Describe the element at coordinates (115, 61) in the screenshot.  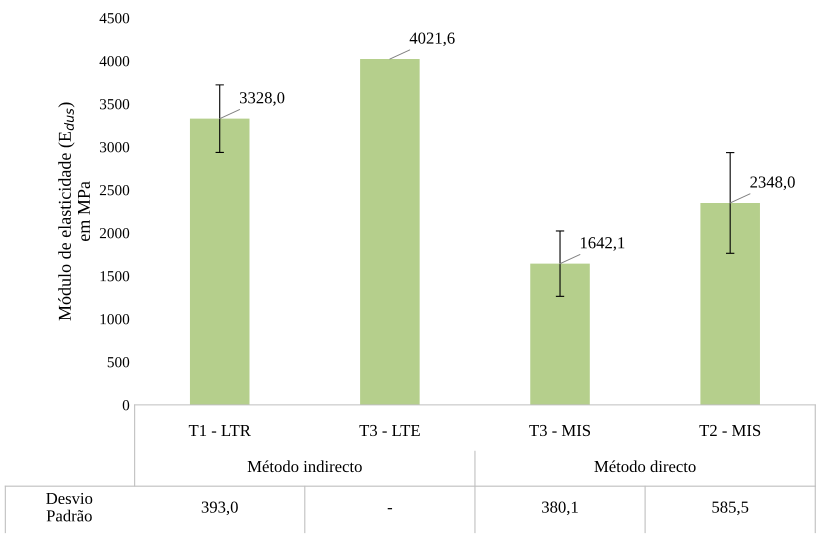
I see `y-tick-label: 4000` at that location.